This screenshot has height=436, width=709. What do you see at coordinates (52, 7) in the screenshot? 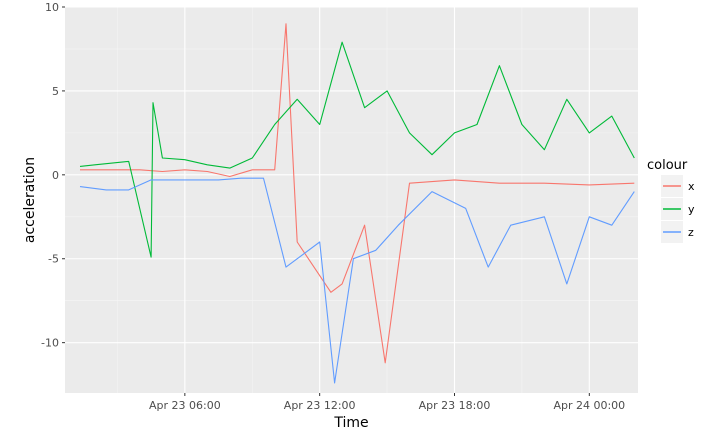
I see `y-tick-label: 10` at bounding box center [52, 7].